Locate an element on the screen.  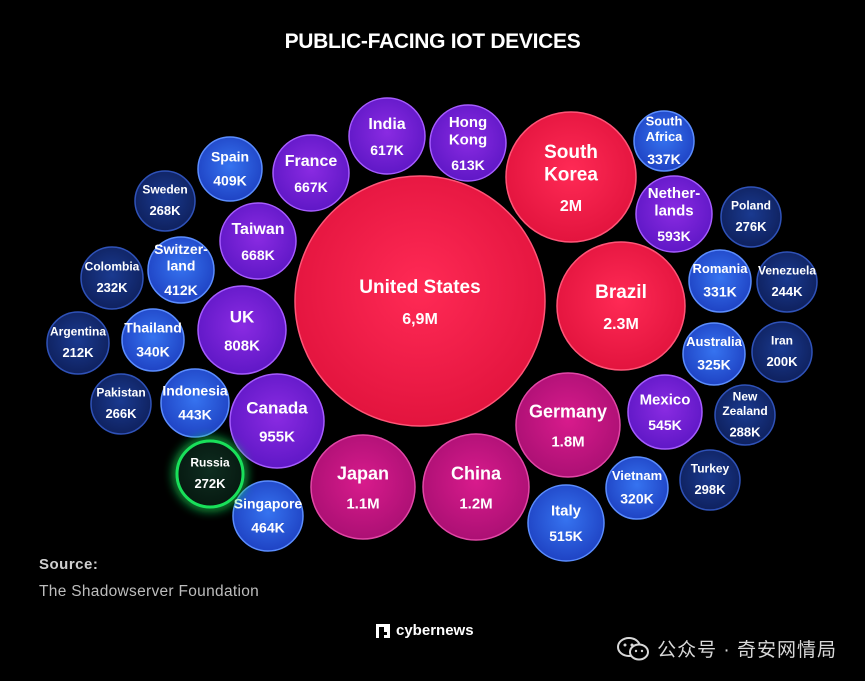
bubble-value-label: 955K is located at coordinates (277, 436).